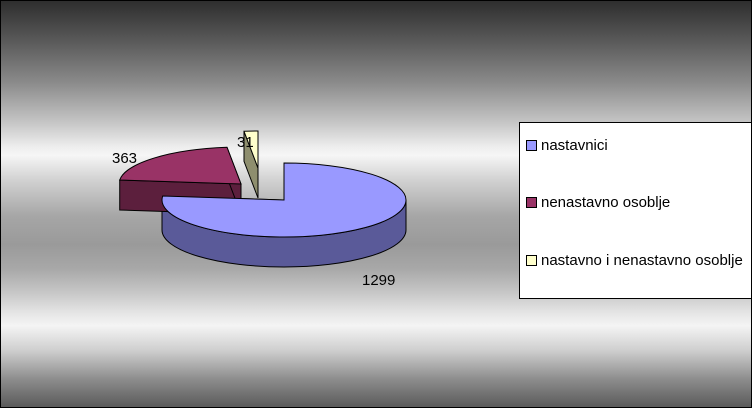 Image resolution: width=752 pixels, height=408 pixels. What do you see at coordinates (606, 202) in the screenshot?
I see `legend-label: nenastavno osoblje` at bounding box center [606, 202].